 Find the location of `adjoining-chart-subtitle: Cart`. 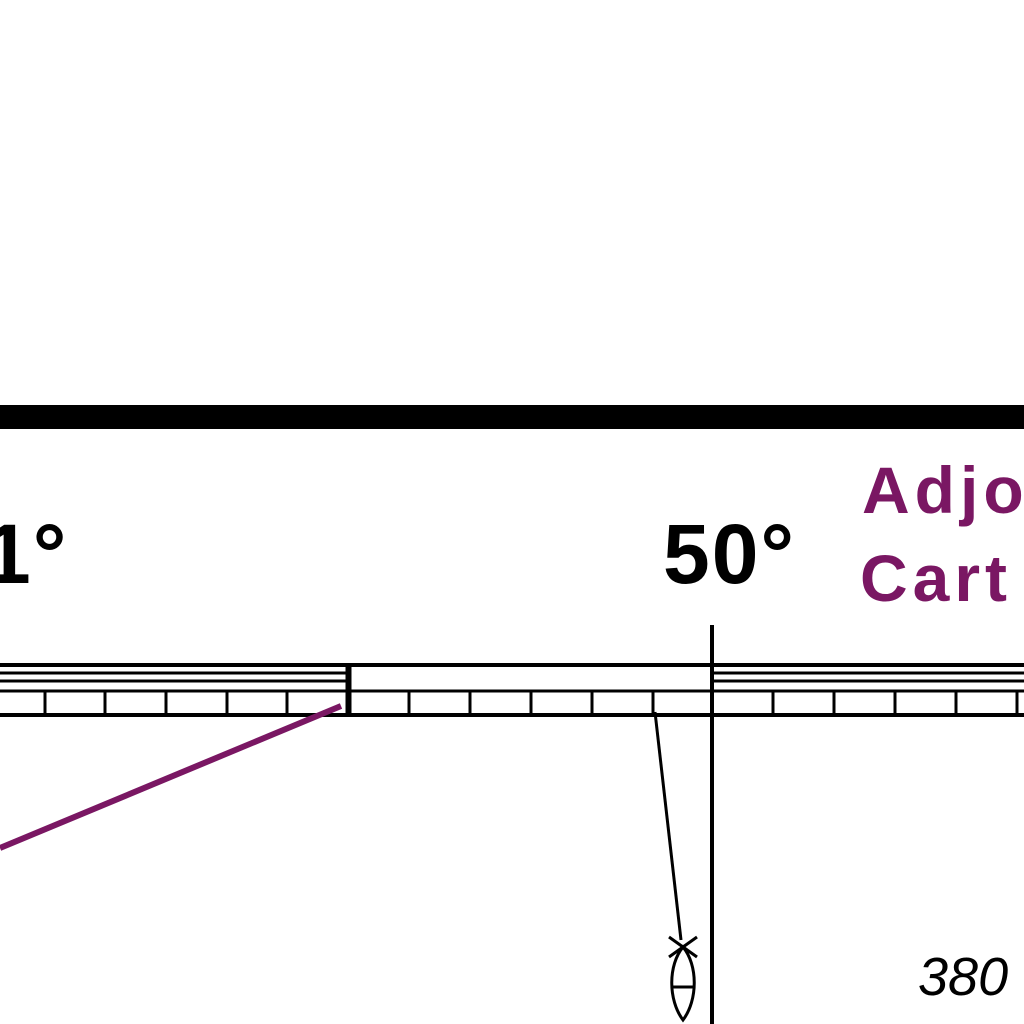

adjoining-chart-subtitle: Cart is located at coordinates (936, 578).